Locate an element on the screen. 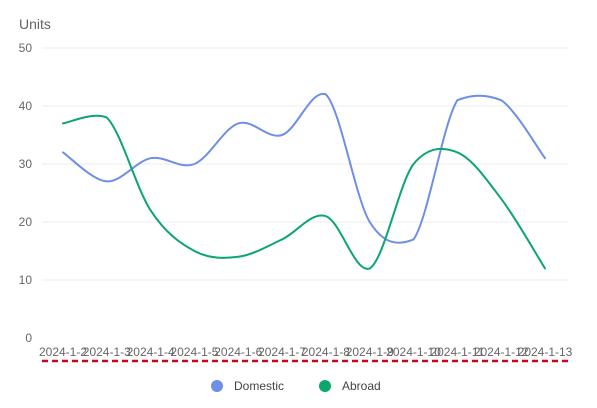 The height and width of the screenshot is (408, 597). x-tick-label: 2024-1-12 is located at coordinates (501, 352).